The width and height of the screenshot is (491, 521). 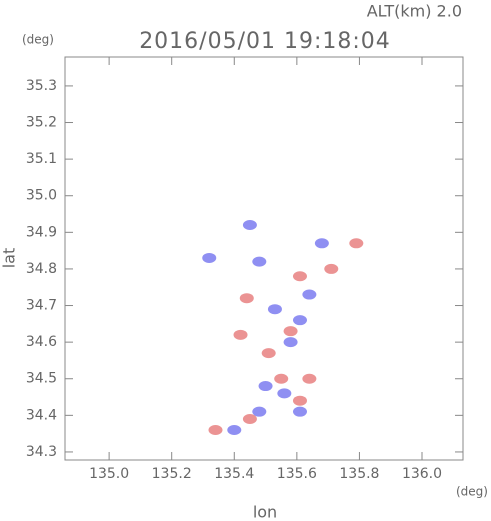 I want to click on x-tick-label: 135.0, so click(x=109, y=474).